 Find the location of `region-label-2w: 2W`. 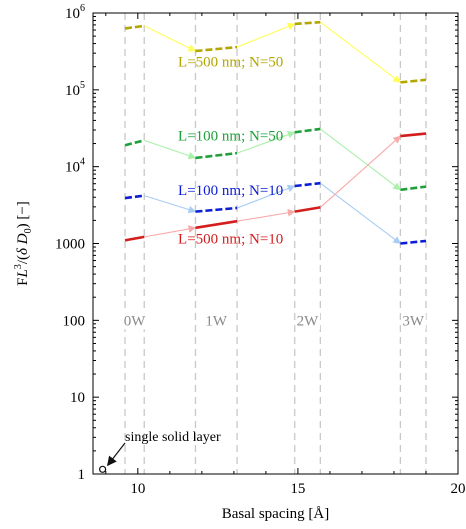

region-label-2w: 2W is located at coordinates (308, 321).